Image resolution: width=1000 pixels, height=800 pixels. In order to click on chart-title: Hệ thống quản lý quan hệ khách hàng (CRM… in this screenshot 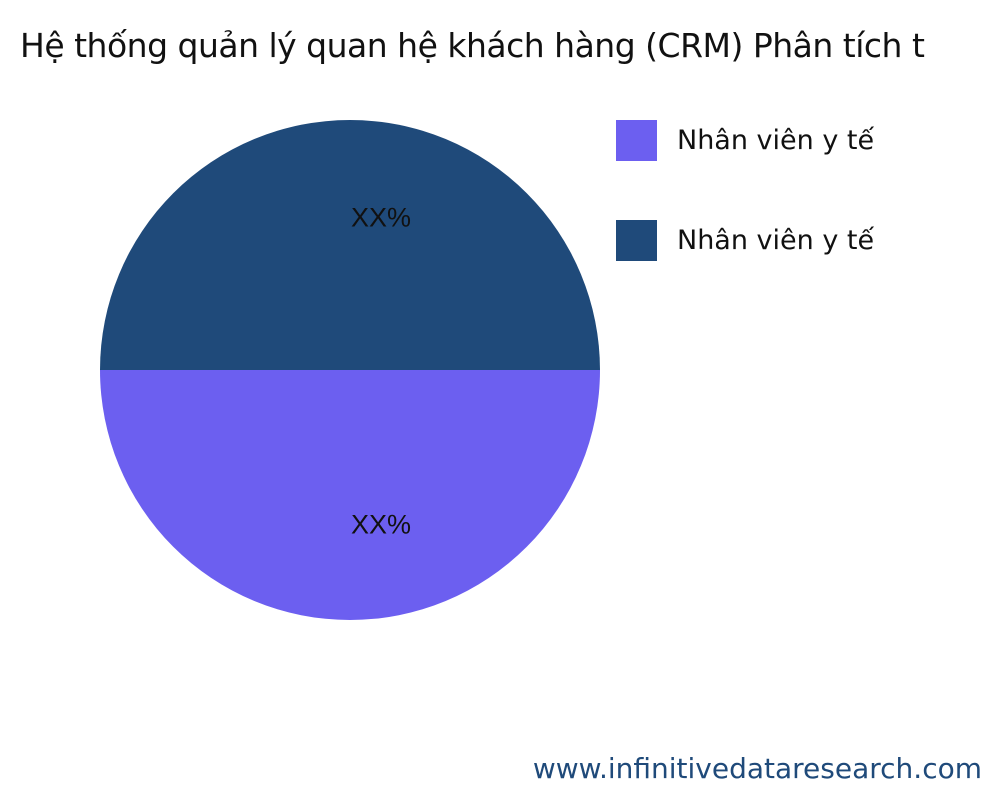, I will do `click(472, 45)`.